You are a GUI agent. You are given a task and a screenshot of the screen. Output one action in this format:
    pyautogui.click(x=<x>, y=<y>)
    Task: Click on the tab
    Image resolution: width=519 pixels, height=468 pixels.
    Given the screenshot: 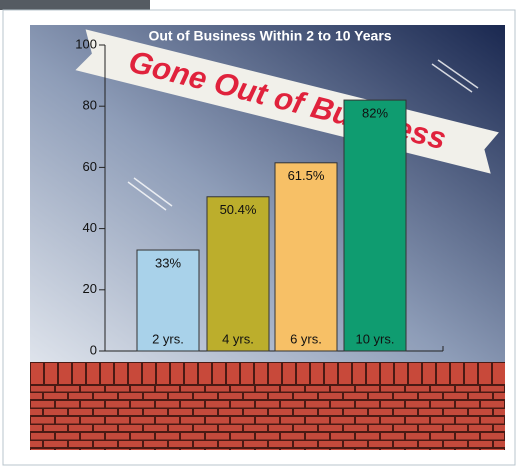 What is the action you would take?
    pyautogui.click(x=75, y=5)
    